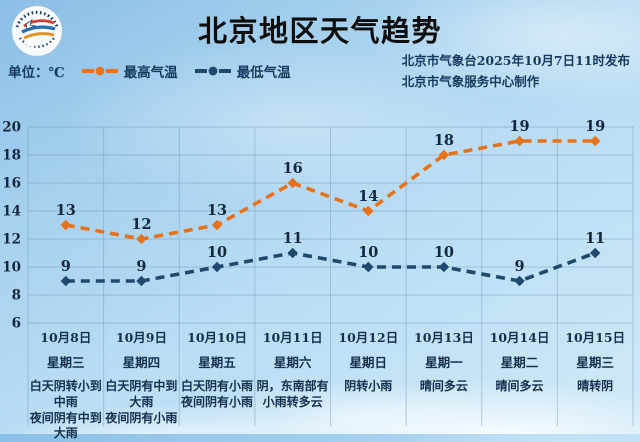  Describe the element at coordinates (319, 31) in the screenshot. I see `page-title: 北京地区天气趋势` at that location.